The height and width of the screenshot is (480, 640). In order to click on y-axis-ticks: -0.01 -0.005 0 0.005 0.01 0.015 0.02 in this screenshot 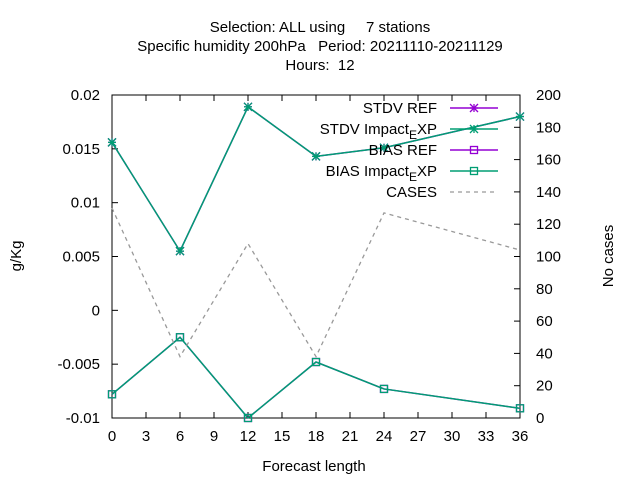, I will do `click(87, 257)`.